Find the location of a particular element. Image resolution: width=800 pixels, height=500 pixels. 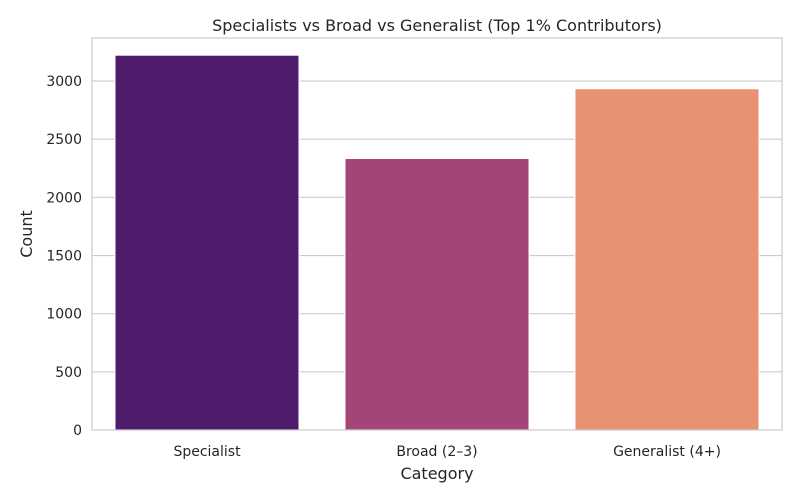

x-tick-label: Generalist (4+) is located at coordinates (667, 452).